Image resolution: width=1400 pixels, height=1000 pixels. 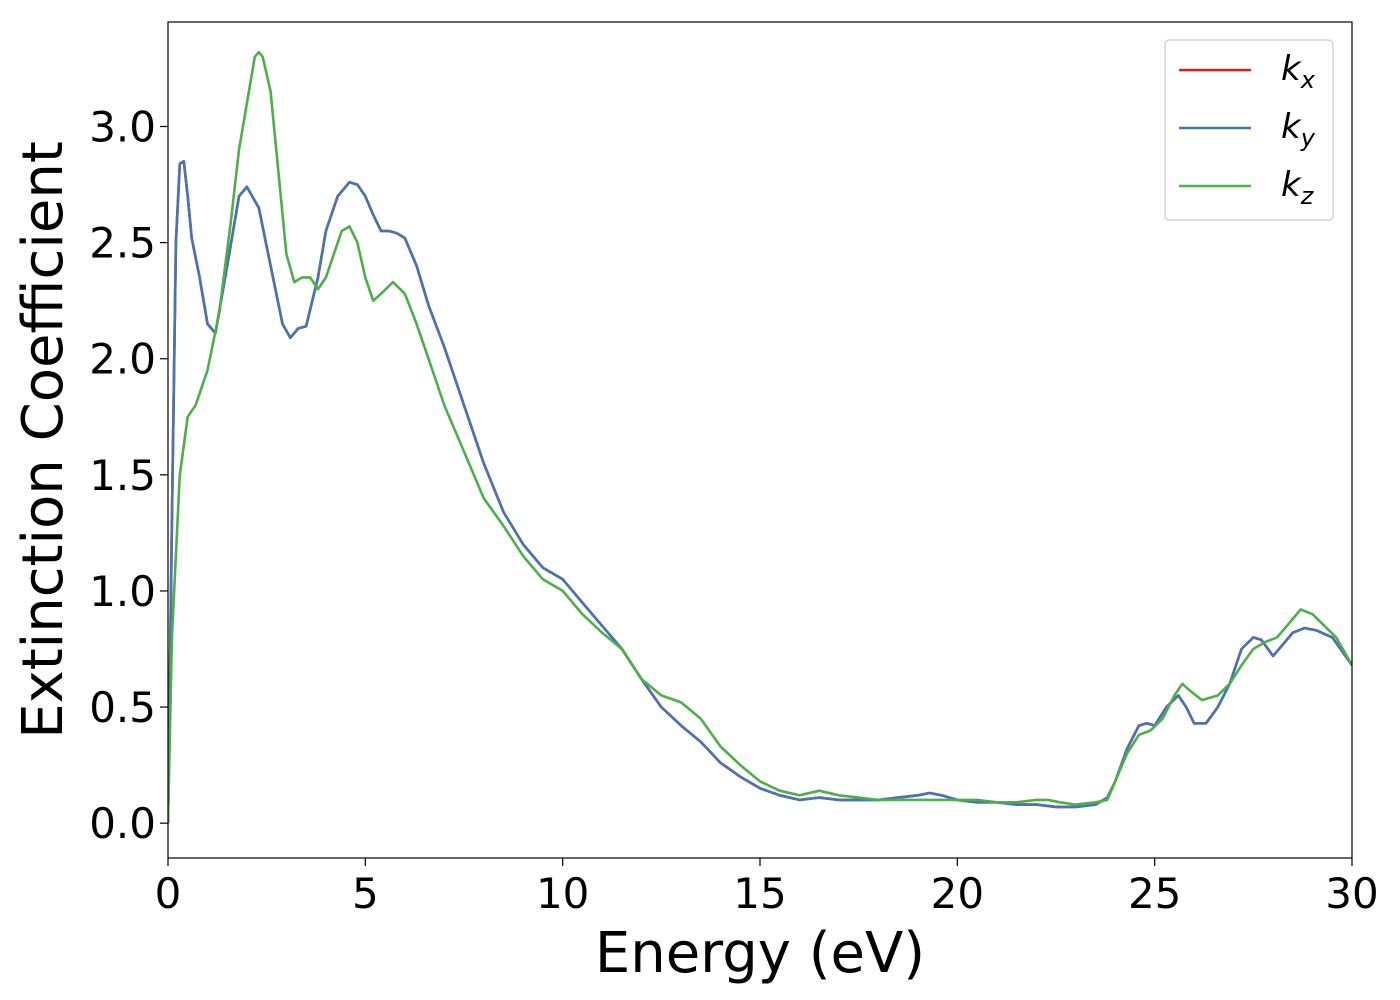 I want to click on y-tick-label: 0.5, so click(x=122, y=707).